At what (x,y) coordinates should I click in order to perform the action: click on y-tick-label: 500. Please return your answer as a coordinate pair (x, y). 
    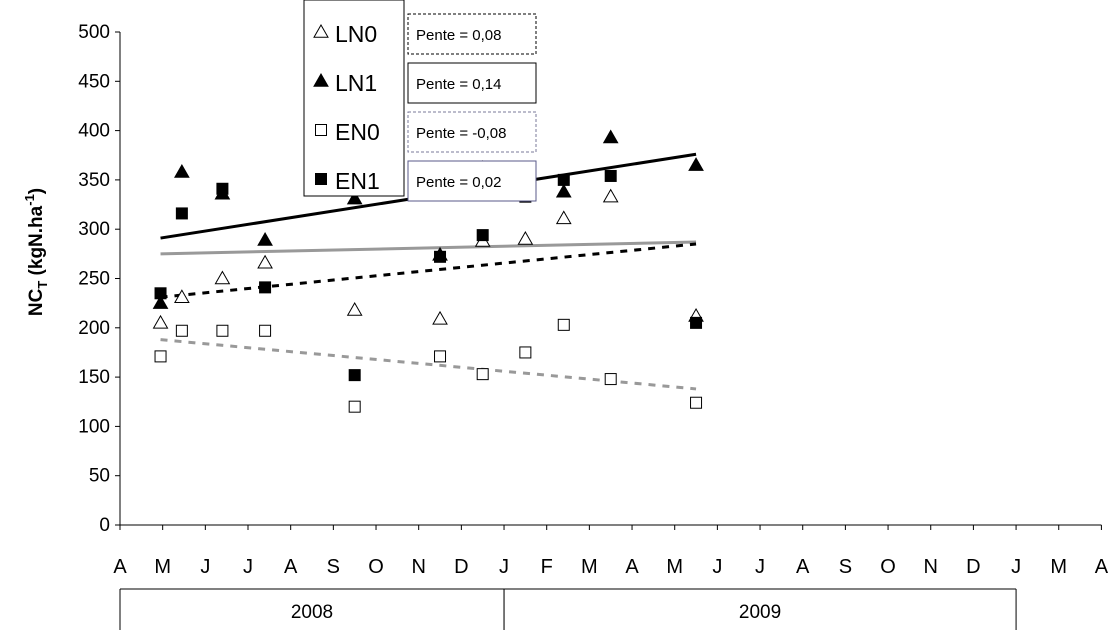
    Looking at the image, I should click on (94, 32).